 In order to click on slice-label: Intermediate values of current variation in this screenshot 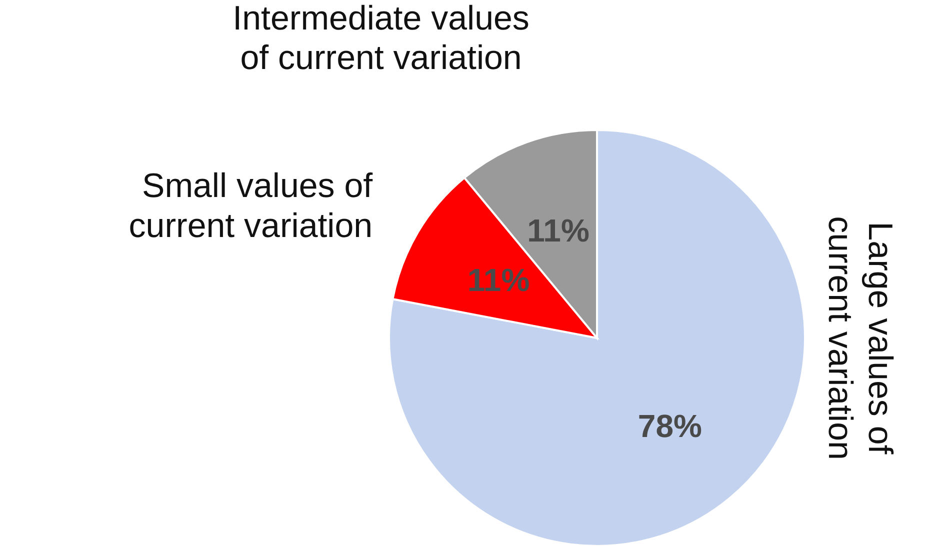, I will do `click(381, 39)`.